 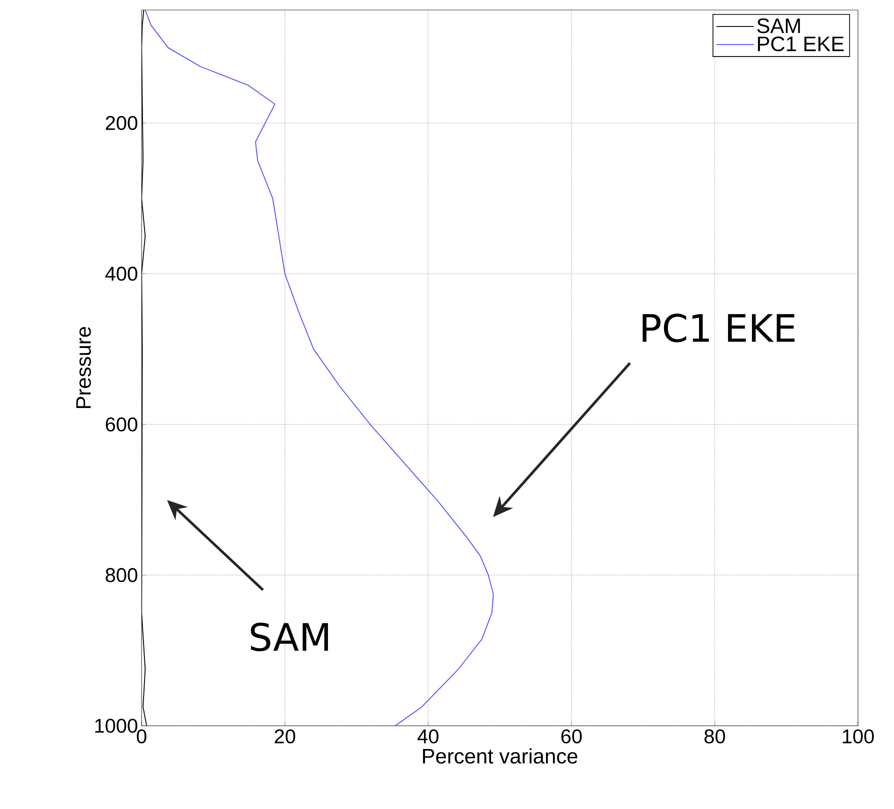 What do you see at coordinates (122, 575) in the screenshot?
I see `y-tick-label: 800` at bounding box center [122, 575].